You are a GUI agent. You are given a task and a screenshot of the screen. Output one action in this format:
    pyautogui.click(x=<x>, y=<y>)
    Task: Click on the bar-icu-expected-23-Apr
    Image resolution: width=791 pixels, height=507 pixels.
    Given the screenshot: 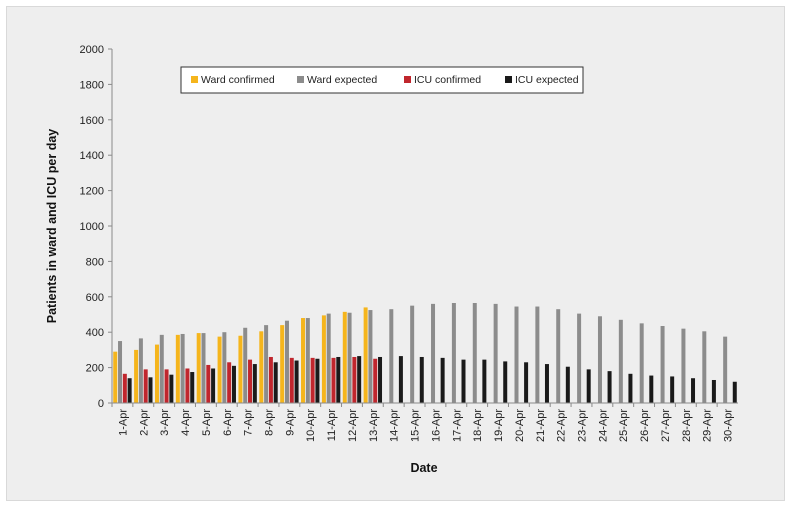 What is the action you would take?
    pyautogui.click(x=588, y=386)
    